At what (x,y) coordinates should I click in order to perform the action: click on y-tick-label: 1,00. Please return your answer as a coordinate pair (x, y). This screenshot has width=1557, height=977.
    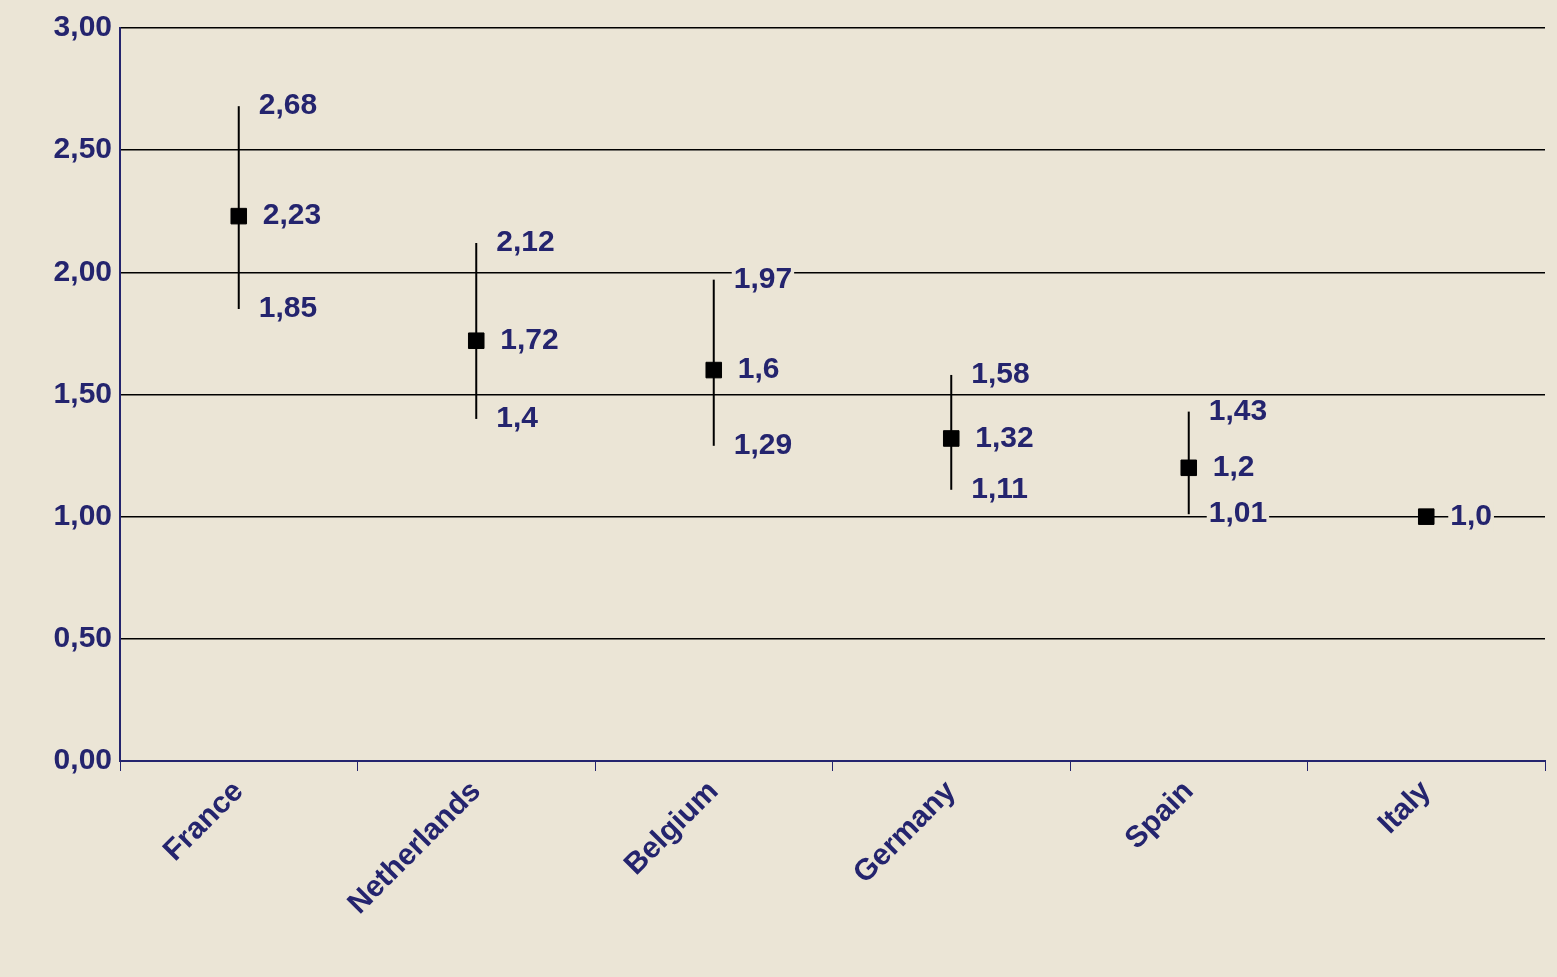
    Looking at the image, I should click on (82, 514).